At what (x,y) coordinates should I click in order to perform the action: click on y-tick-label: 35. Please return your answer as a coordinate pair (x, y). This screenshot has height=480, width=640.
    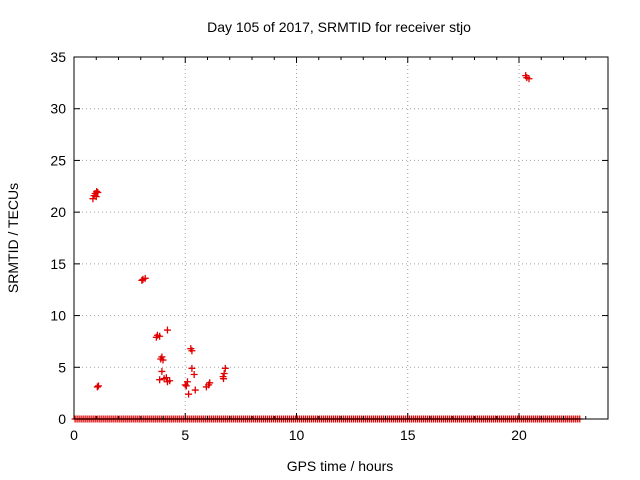
    Looking at the image, I should click on (58, 57).